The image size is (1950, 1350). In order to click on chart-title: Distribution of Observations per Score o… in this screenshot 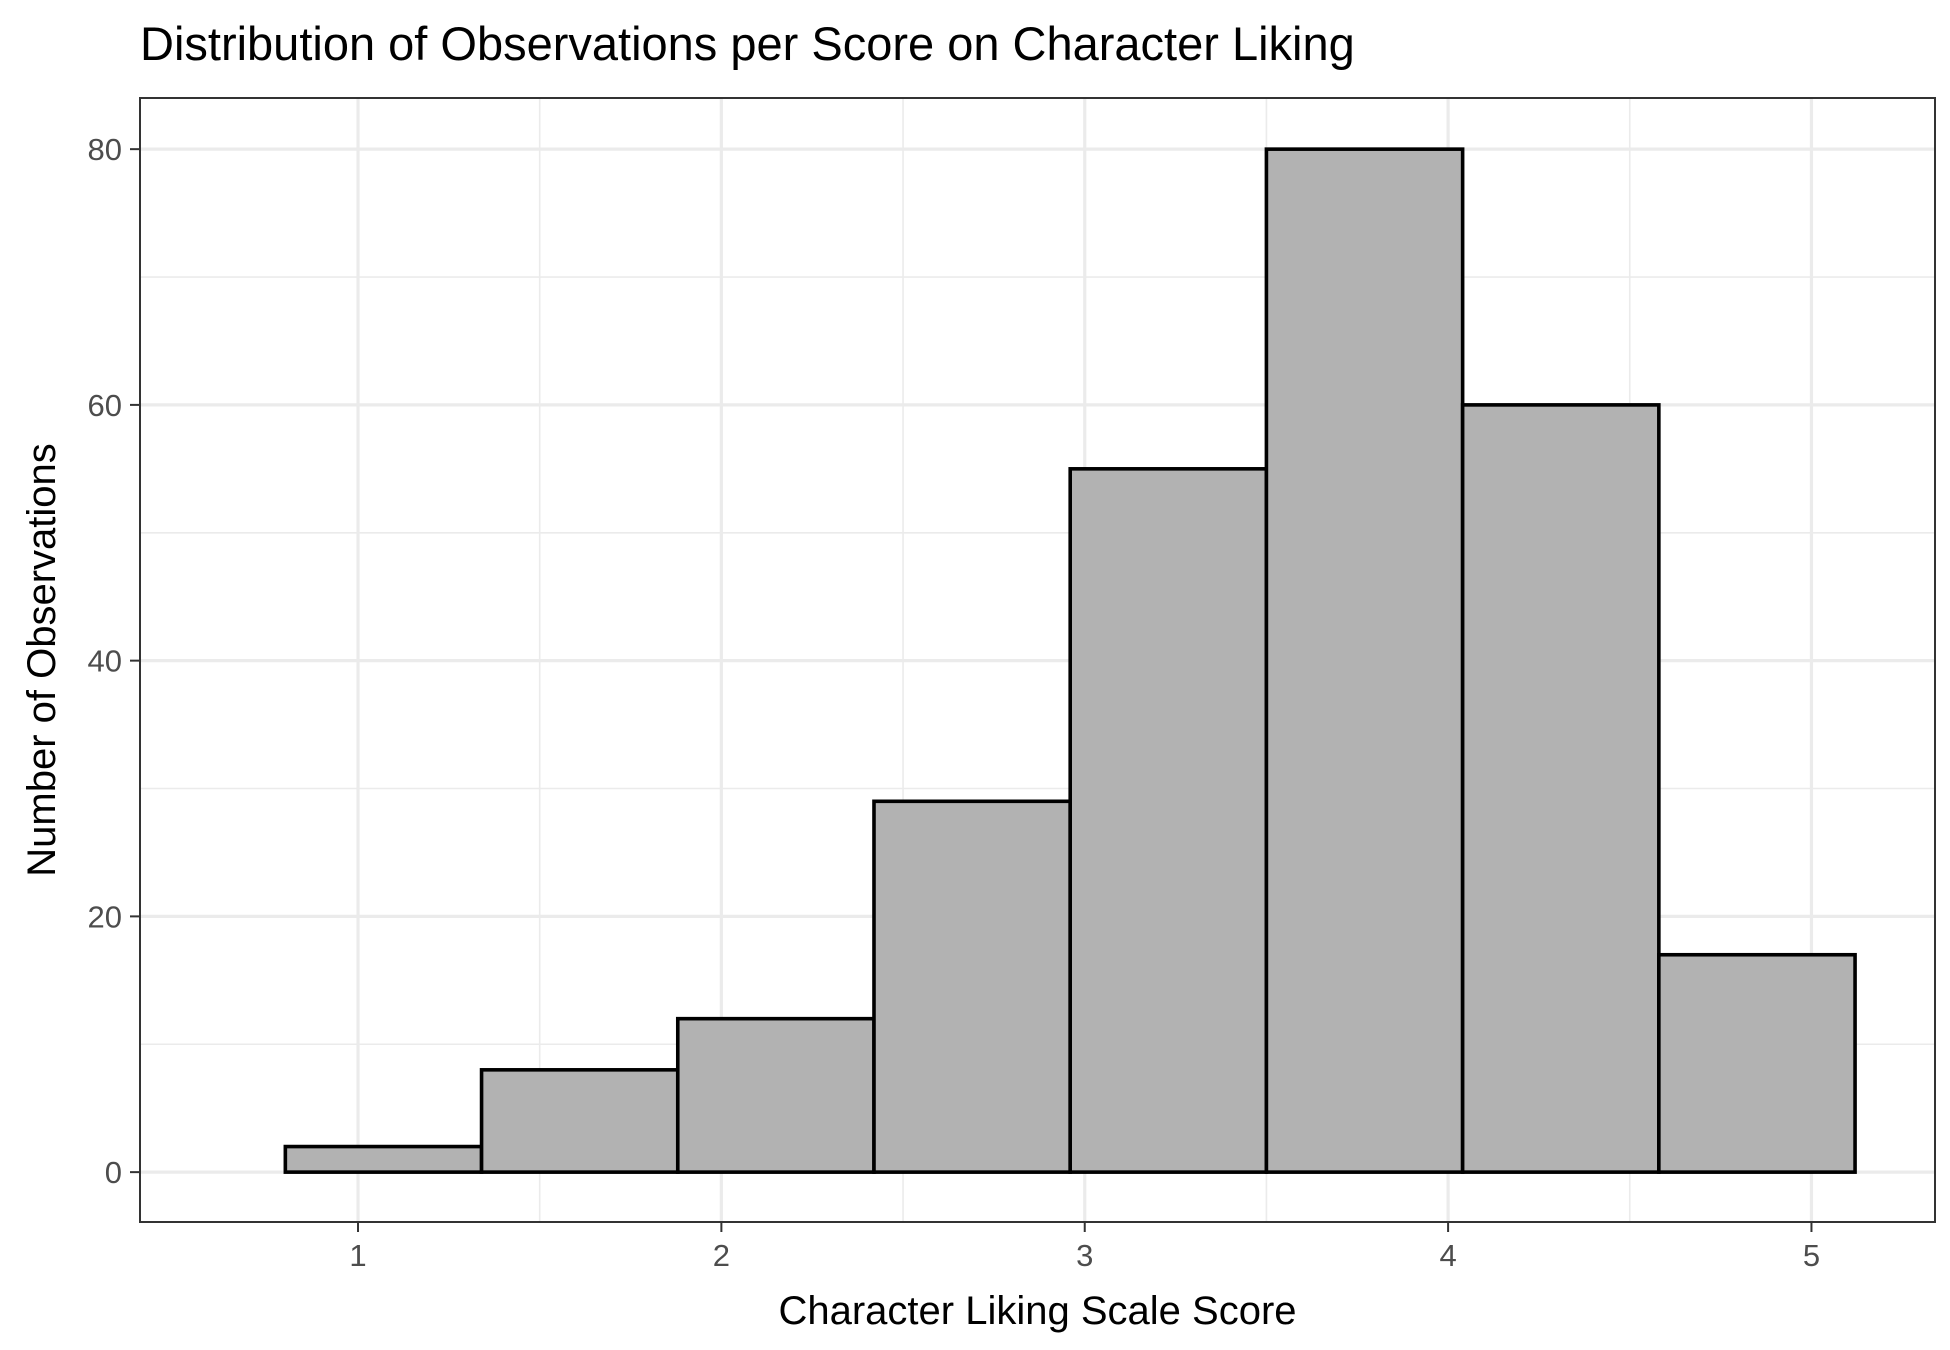, I will do `click(747, 43)`.